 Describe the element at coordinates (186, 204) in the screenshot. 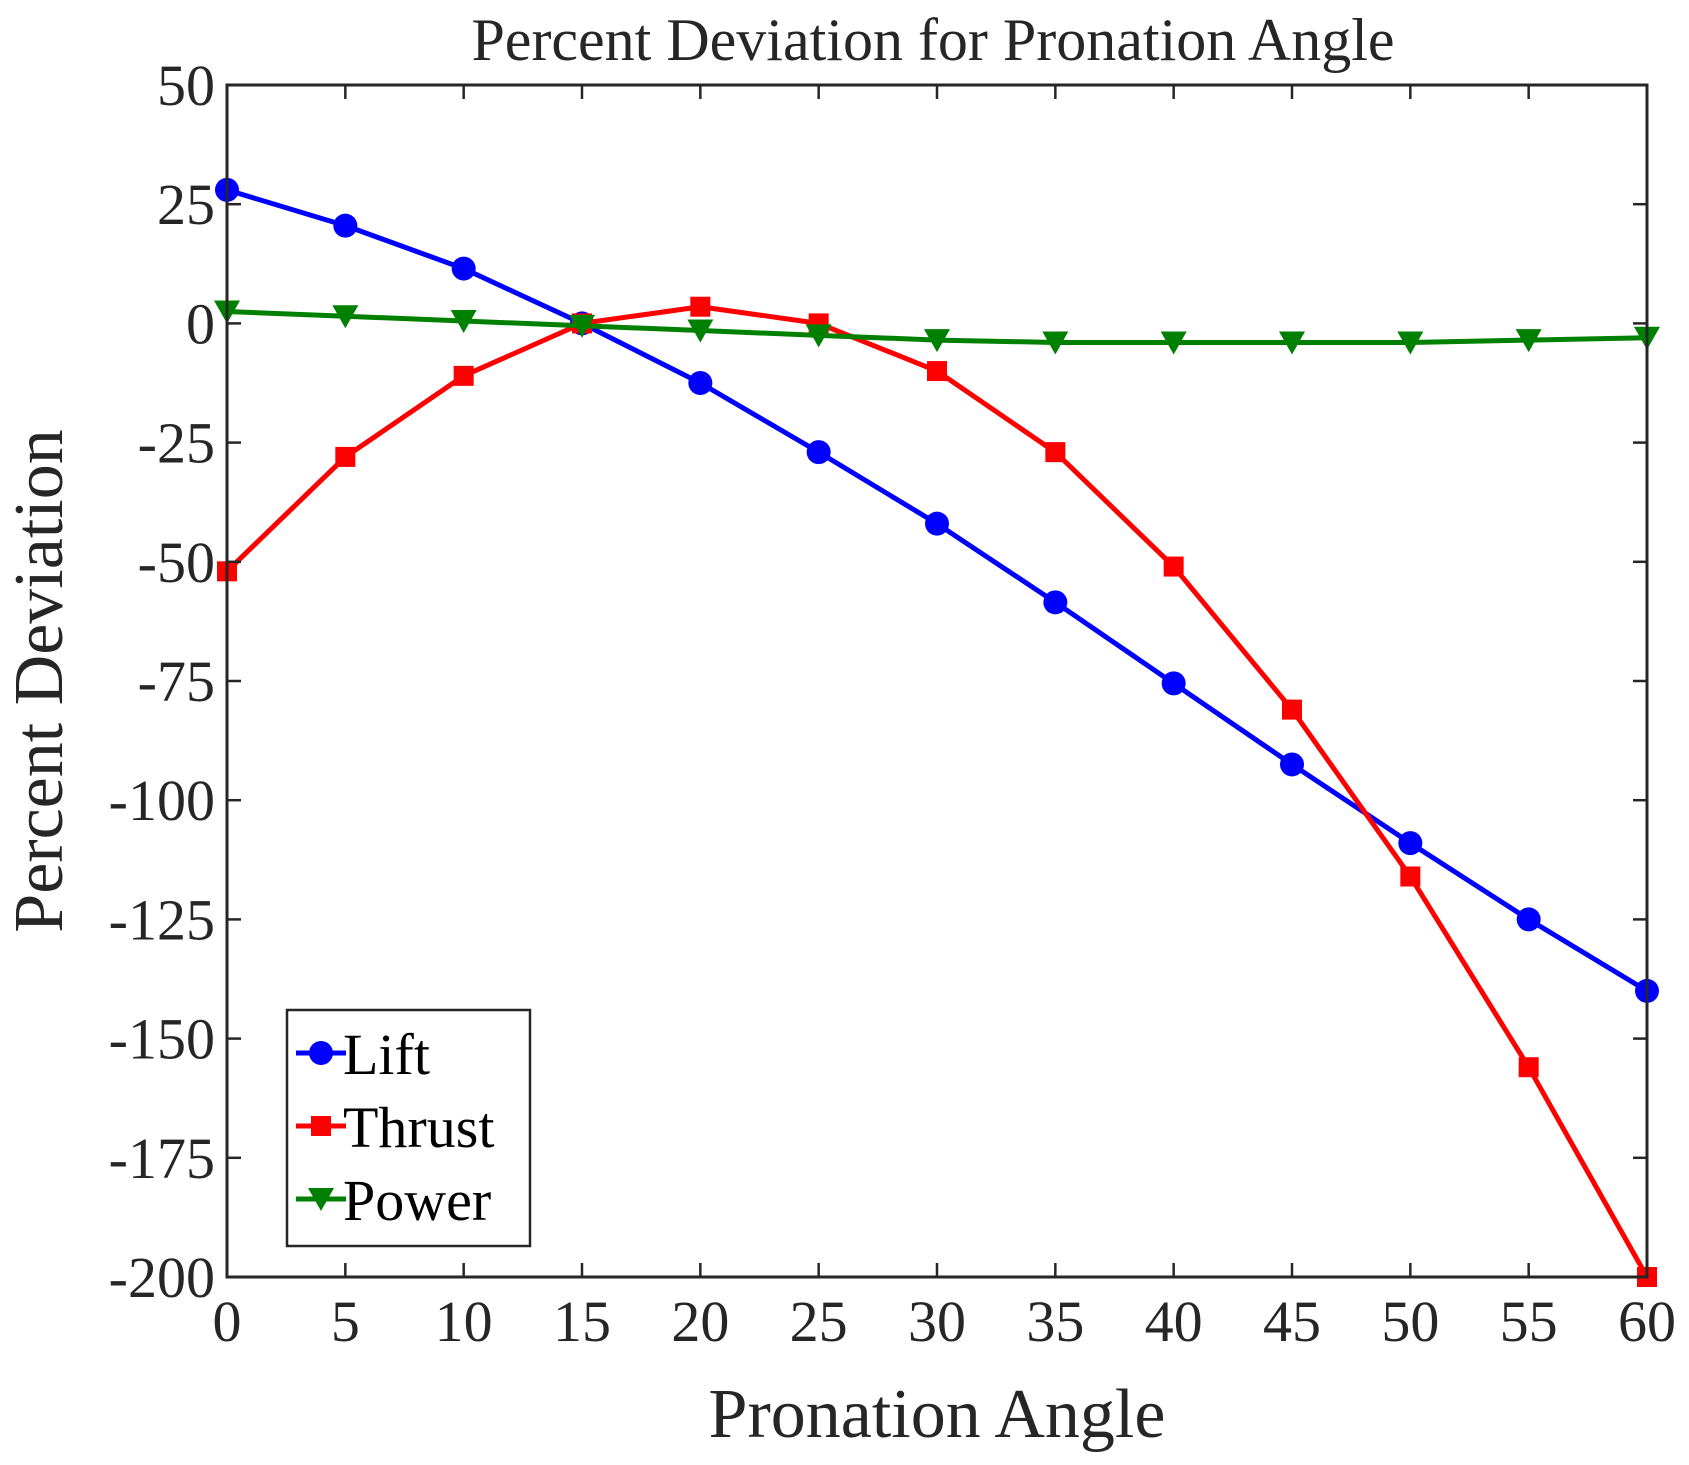

I see `y-tick-label: 25` at that location.